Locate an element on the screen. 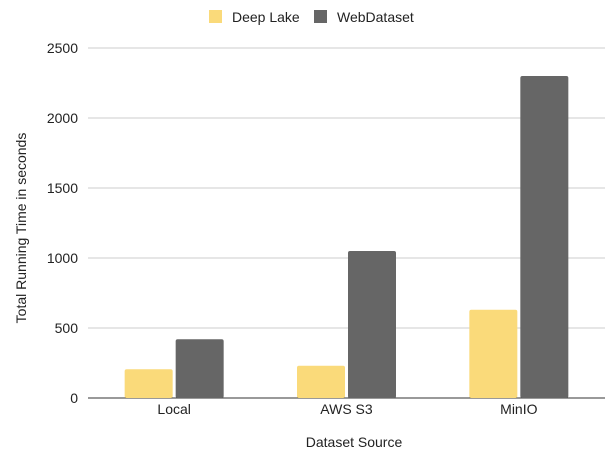 The width and height of the screenshot is (605, 457). legend-label: Deep Lake is located at coordinates (266, 17).